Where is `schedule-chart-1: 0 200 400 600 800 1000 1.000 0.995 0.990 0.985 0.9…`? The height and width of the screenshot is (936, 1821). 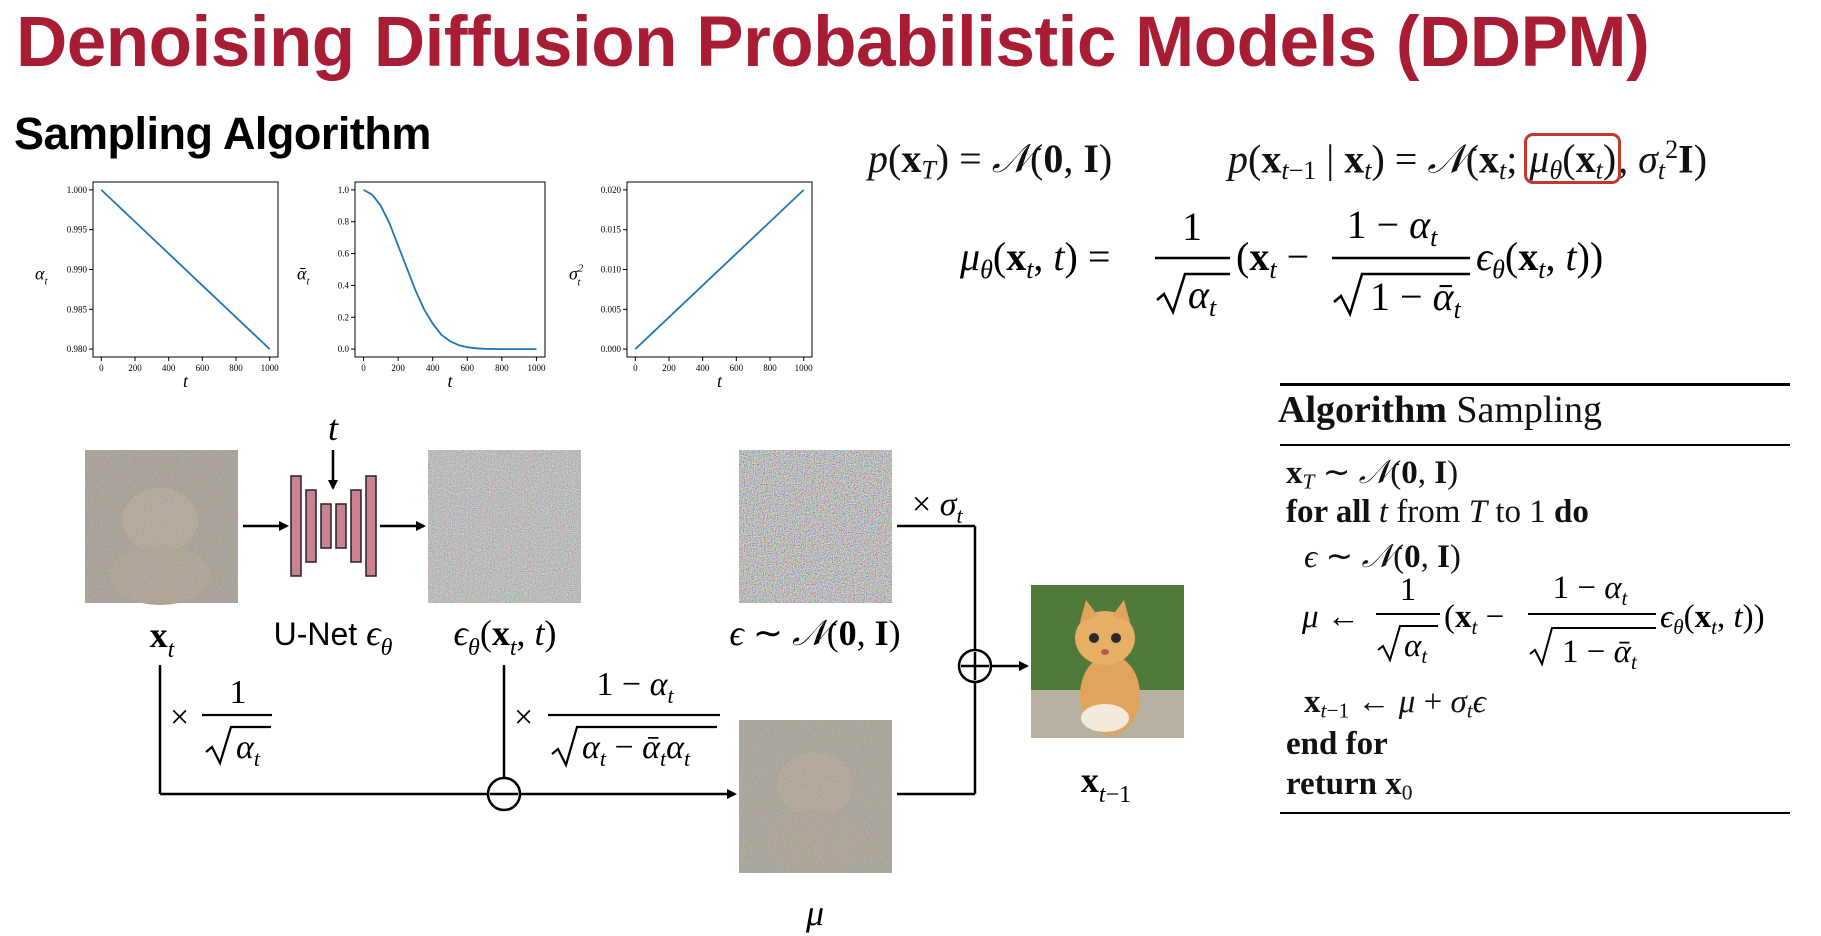
schedule-chart-1: 0 200 400 600 800 1000 1.000 0.995 0.990 0.985 0.9… is located at coordinates (157, 286).